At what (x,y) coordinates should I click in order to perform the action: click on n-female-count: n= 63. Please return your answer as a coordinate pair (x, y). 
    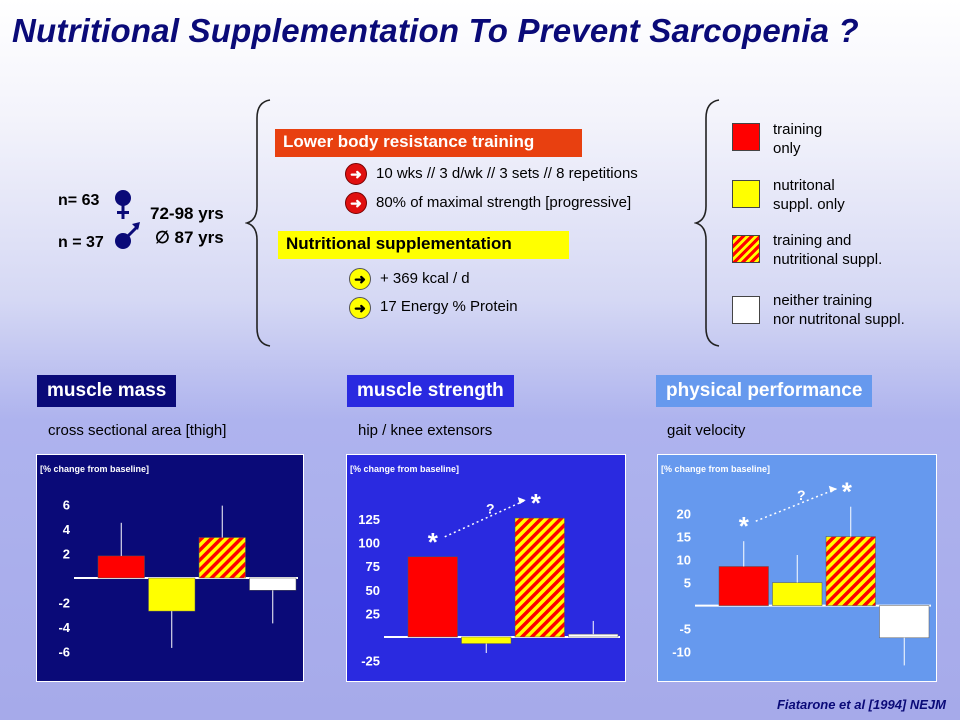
    Looking at the image, I should click on (79, 200).